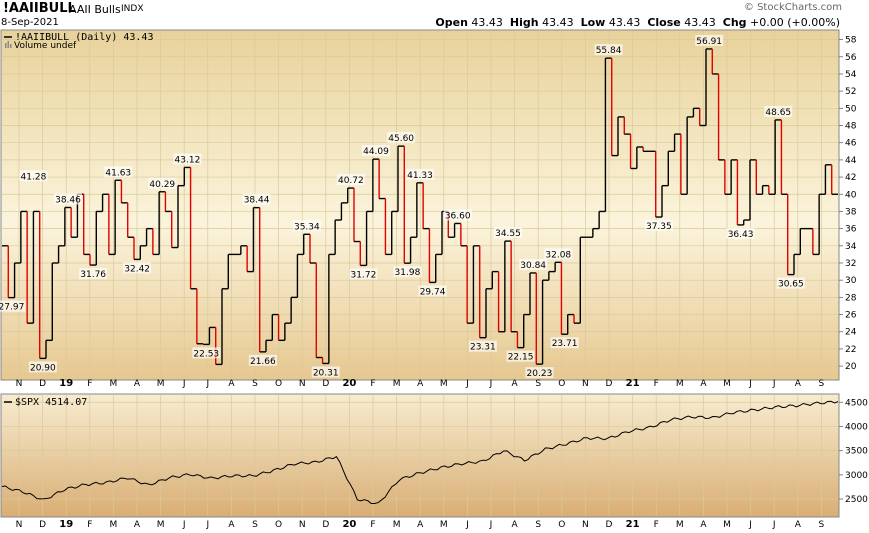 Image resolution: width=869 pixels, height=533 pixels. I want to click on y-tick-label: 24, so click(851, 333).